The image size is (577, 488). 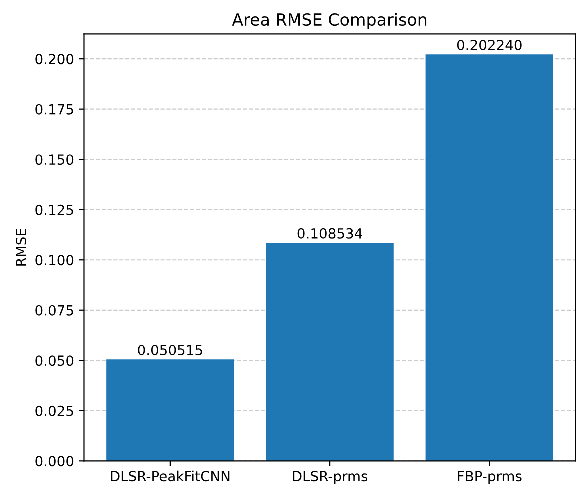 What do you see at coordinates (55, 109) in the screenshot?
I see `y-tick-label: 0.175` at bounding box center [55, 109].